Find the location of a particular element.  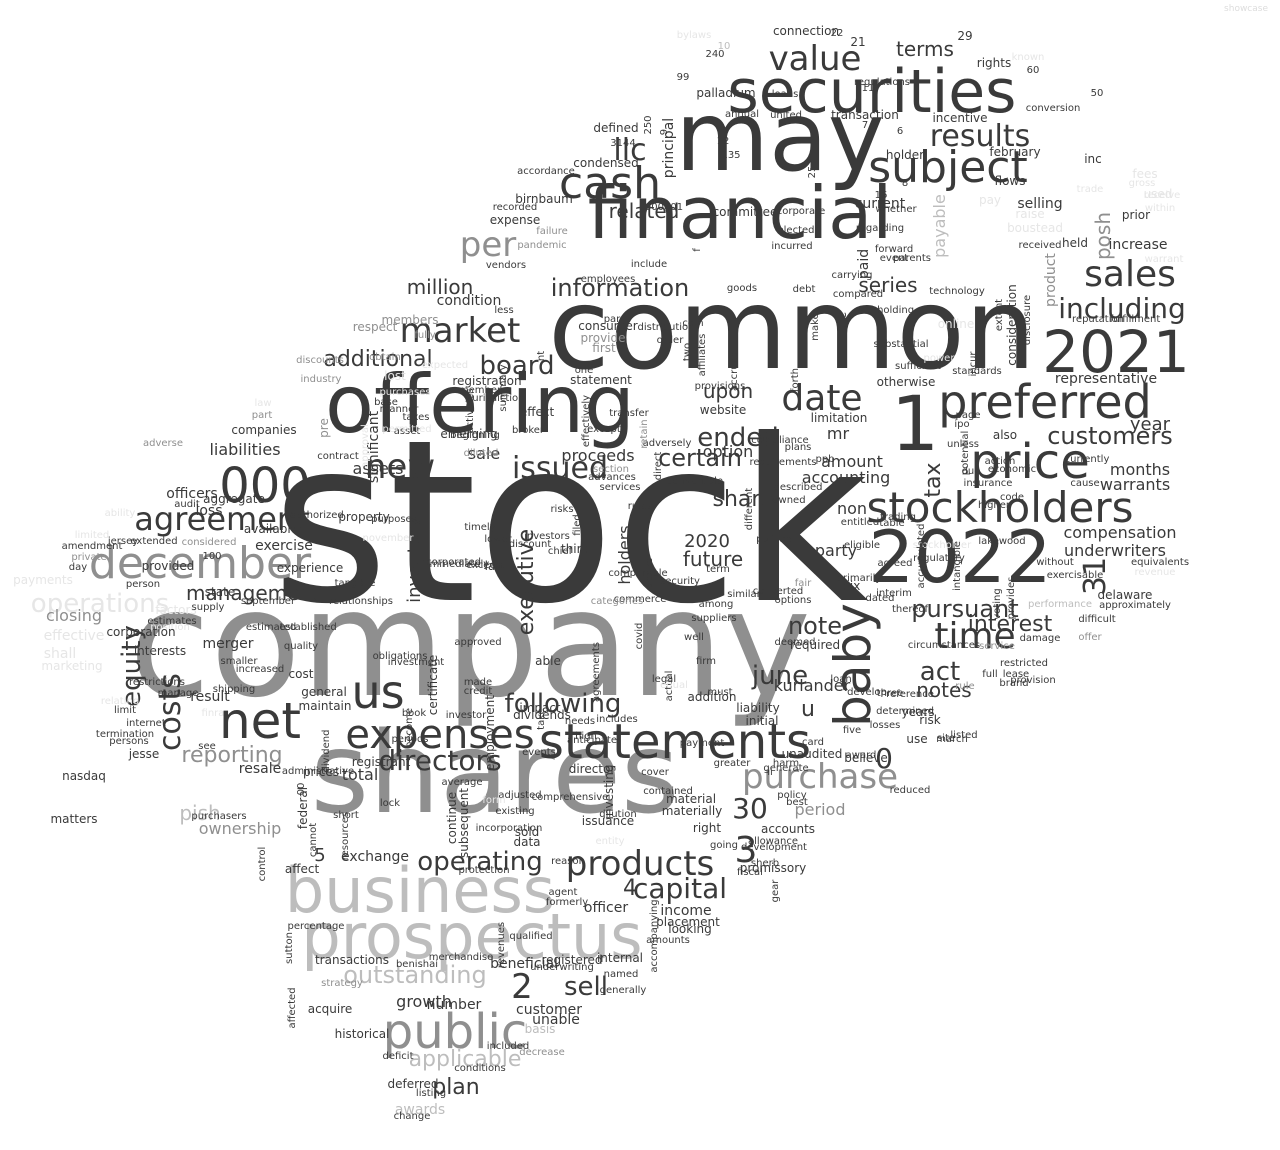

word-equivalents: equivalents is located at coordinates (1160, 562).